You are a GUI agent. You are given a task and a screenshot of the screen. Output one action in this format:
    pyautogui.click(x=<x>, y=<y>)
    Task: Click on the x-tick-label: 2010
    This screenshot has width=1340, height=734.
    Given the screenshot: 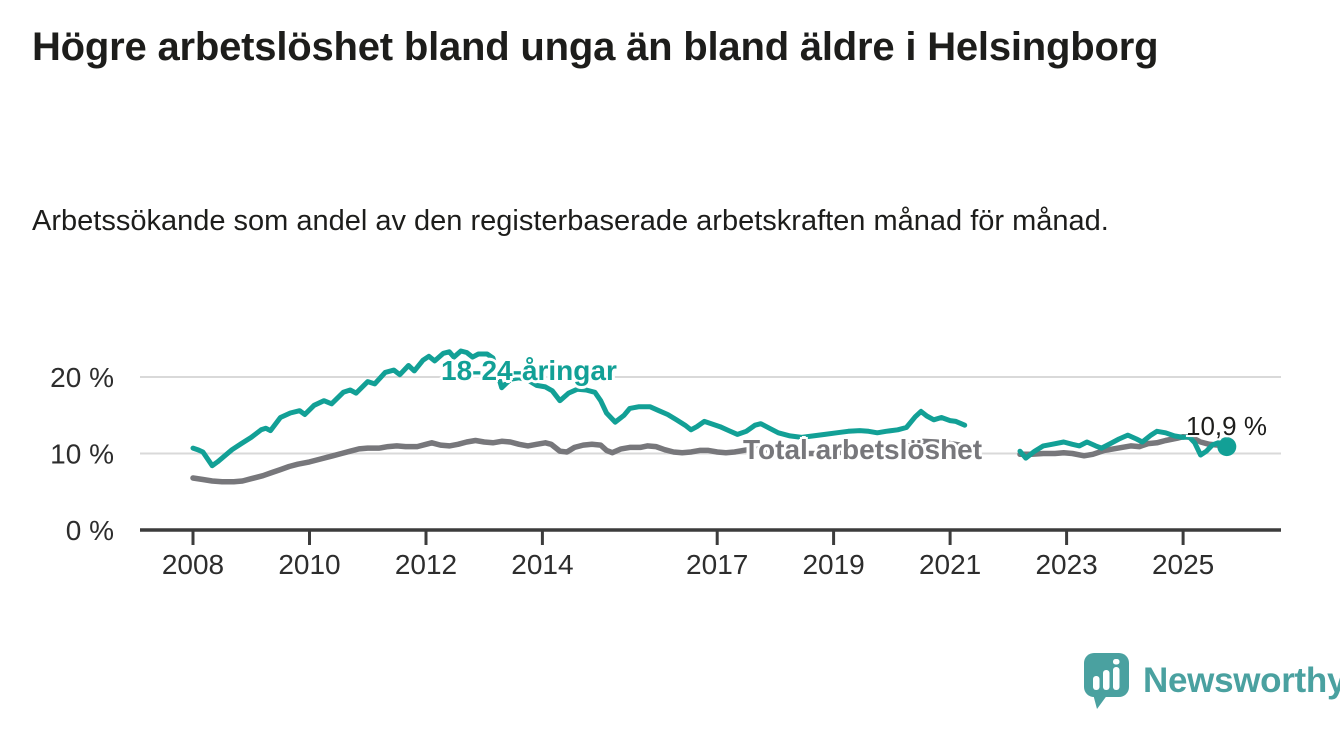 What is the action you would take?
    pyautogui.click(x=309, y=564)
    